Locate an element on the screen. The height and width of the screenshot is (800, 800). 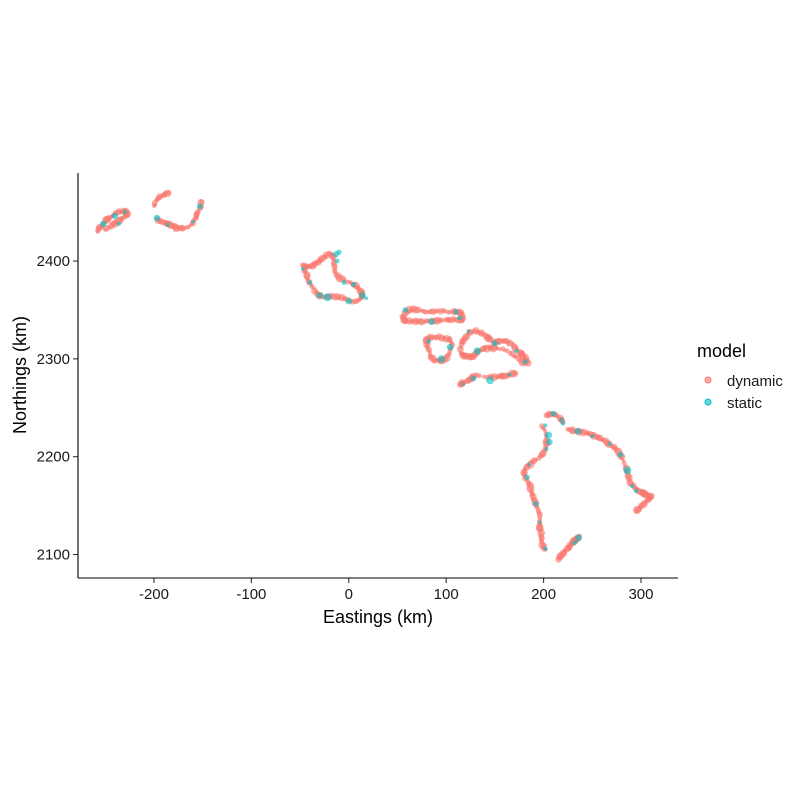
y-tick-label: 2300 is located at coordinates (53, 359).